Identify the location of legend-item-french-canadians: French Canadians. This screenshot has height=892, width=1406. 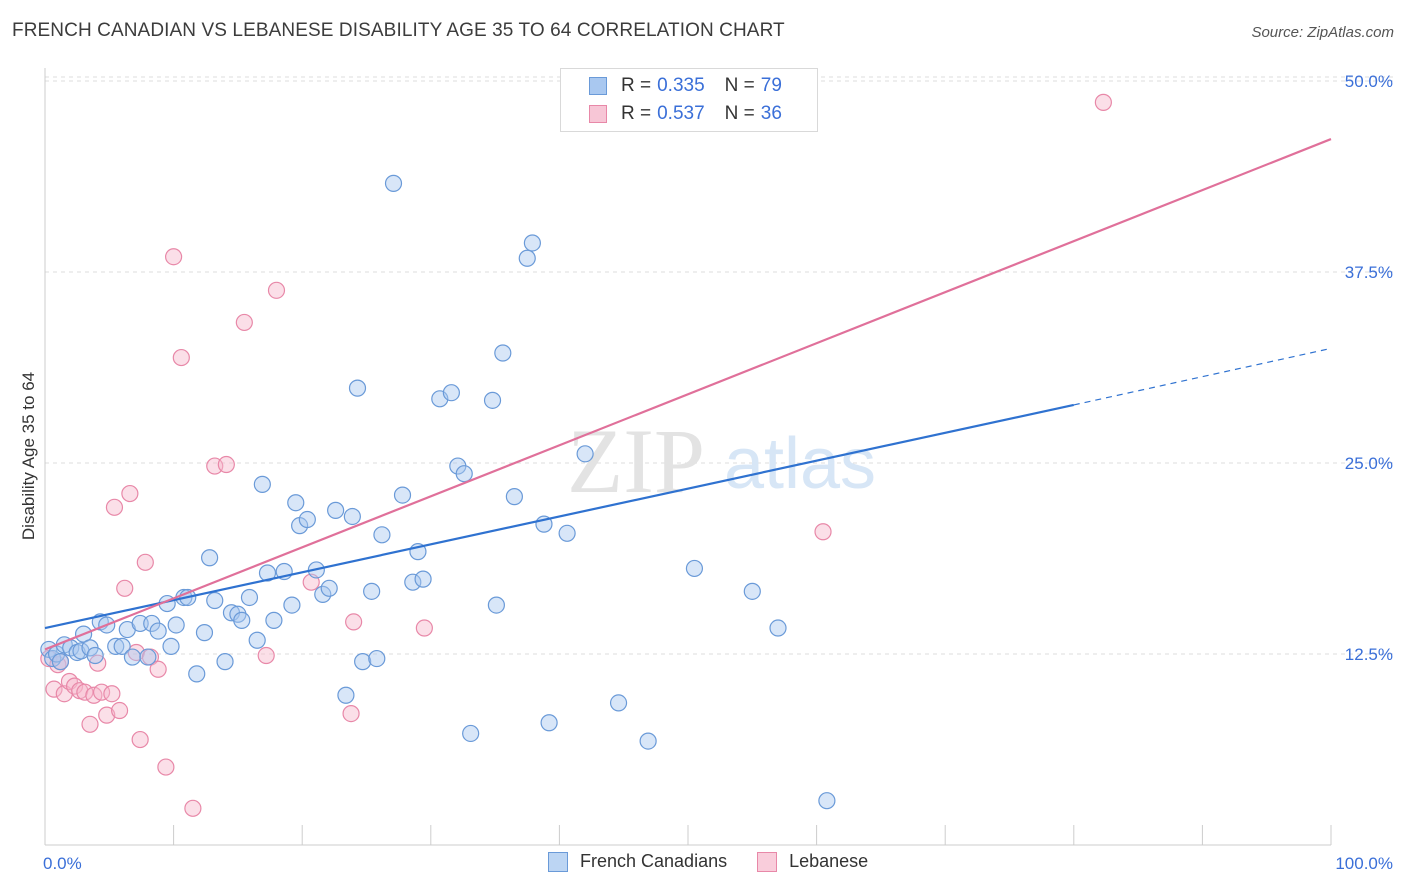
(637, 861).